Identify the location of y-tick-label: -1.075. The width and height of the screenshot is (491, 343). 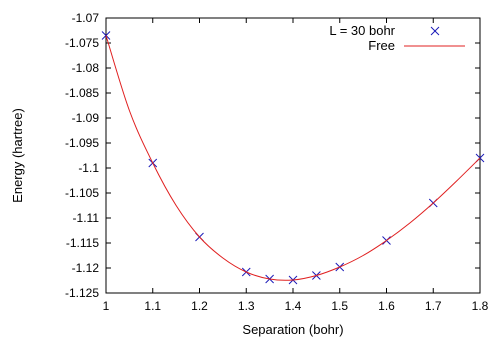
(82, 43).